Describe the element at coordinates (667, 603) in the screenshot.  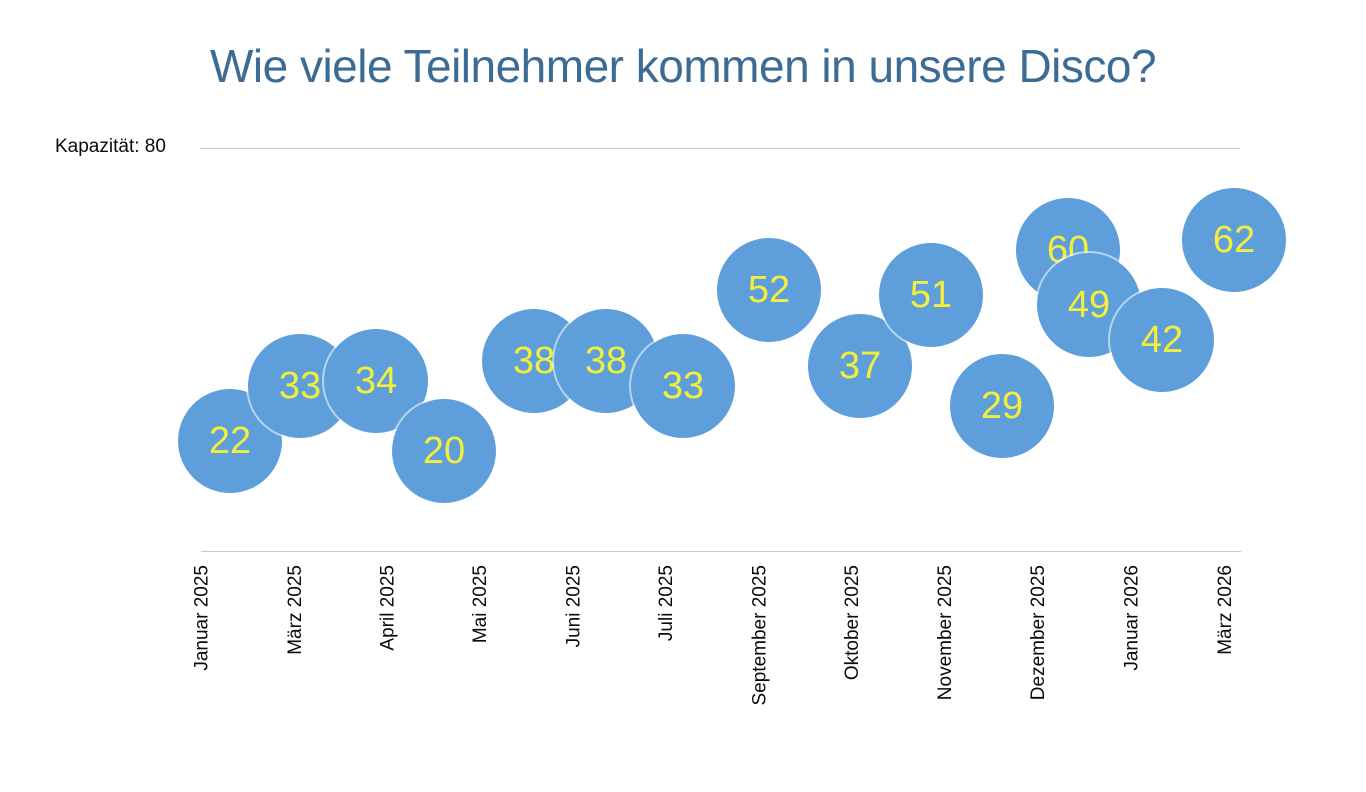
I see `x-axis-tick-label: Juli 2025` at that location.